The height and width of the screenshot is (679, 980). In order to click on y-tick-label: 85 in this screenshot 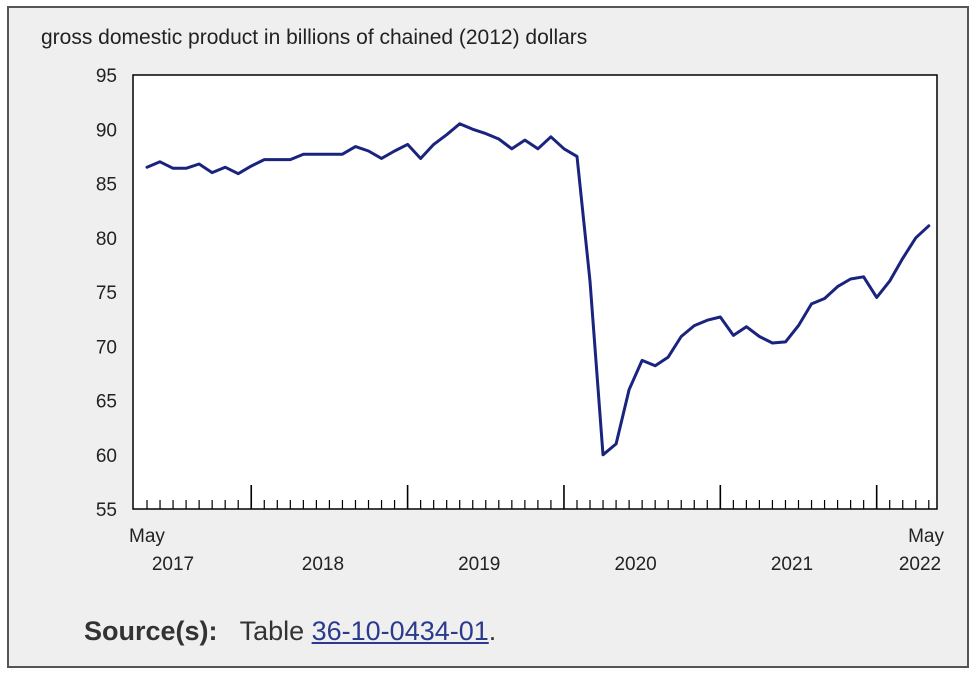, I will do `click(106, 185)`.